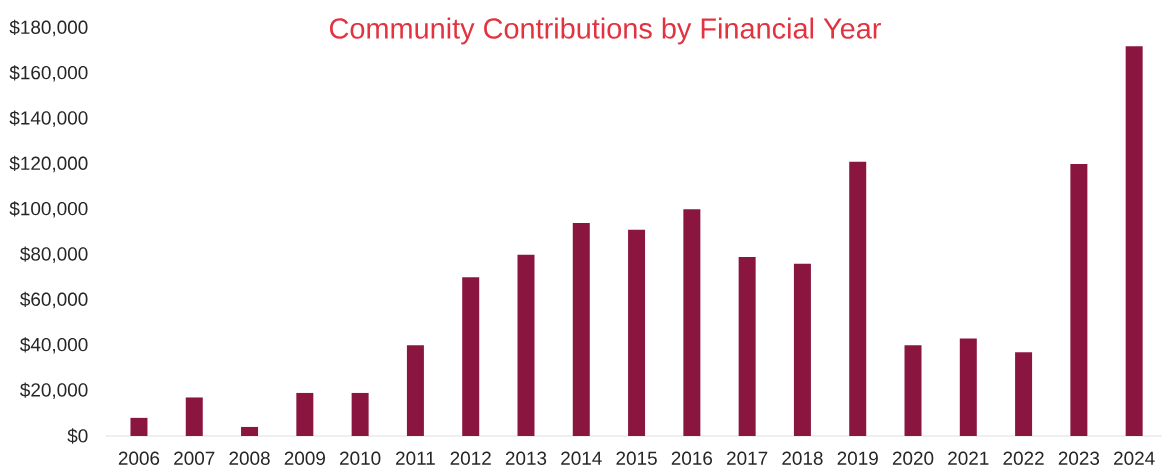 The width and height of the screenshot is (1169, 475). Describe the element at coordinates (249, 458) in the screenshot. I see `x-tick-label: 2008` at that location.